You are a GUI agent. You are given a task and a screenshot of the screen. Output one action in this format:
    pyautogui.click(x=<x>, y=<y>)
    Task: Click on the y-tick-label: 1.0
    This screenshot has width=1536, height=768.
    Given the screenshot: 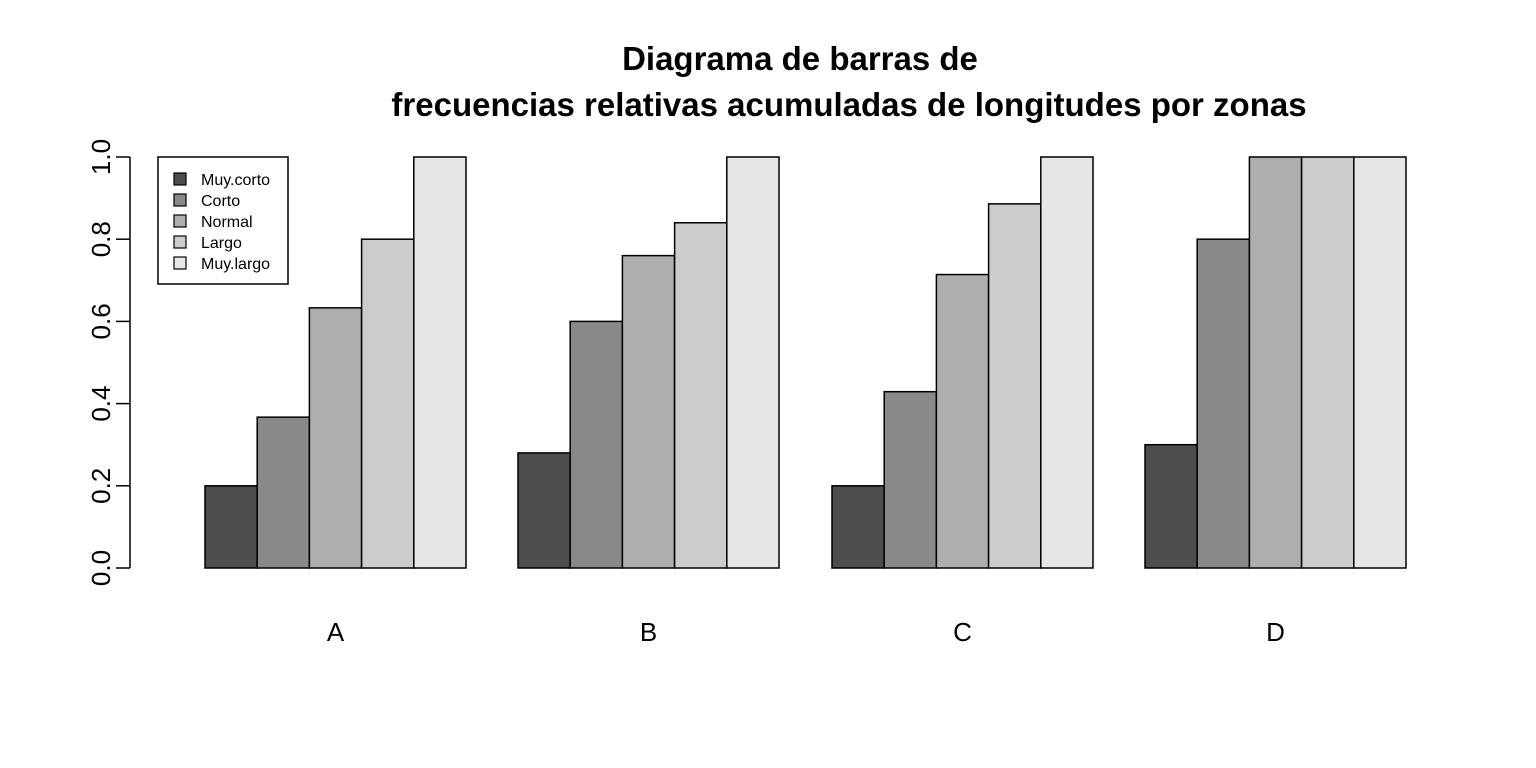 What is the action you would take?
    pyautogui.click(x=101, y=157)
    